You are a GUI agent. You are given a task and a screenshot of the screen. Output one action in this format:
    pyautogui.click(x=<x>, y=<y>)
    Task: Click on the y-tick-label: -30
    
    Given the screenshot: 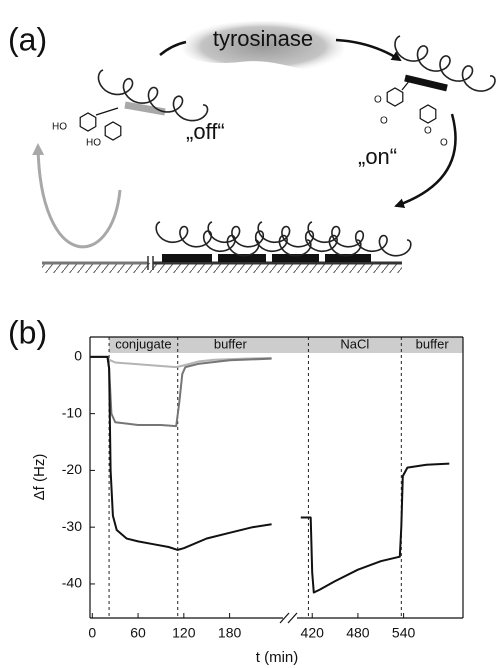 What is the action you would take?
    pyautogui.click(x=72, y=526)
    